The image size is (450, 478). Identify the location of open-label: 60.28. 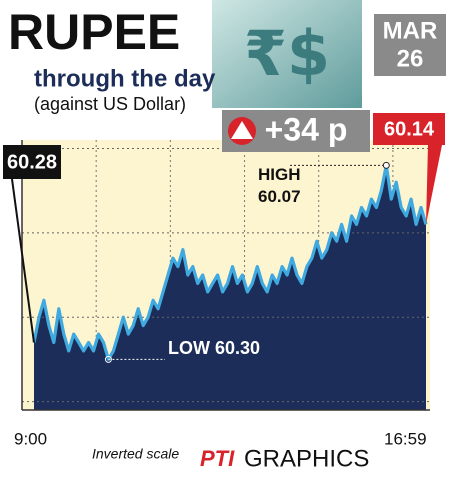
(32, 162).